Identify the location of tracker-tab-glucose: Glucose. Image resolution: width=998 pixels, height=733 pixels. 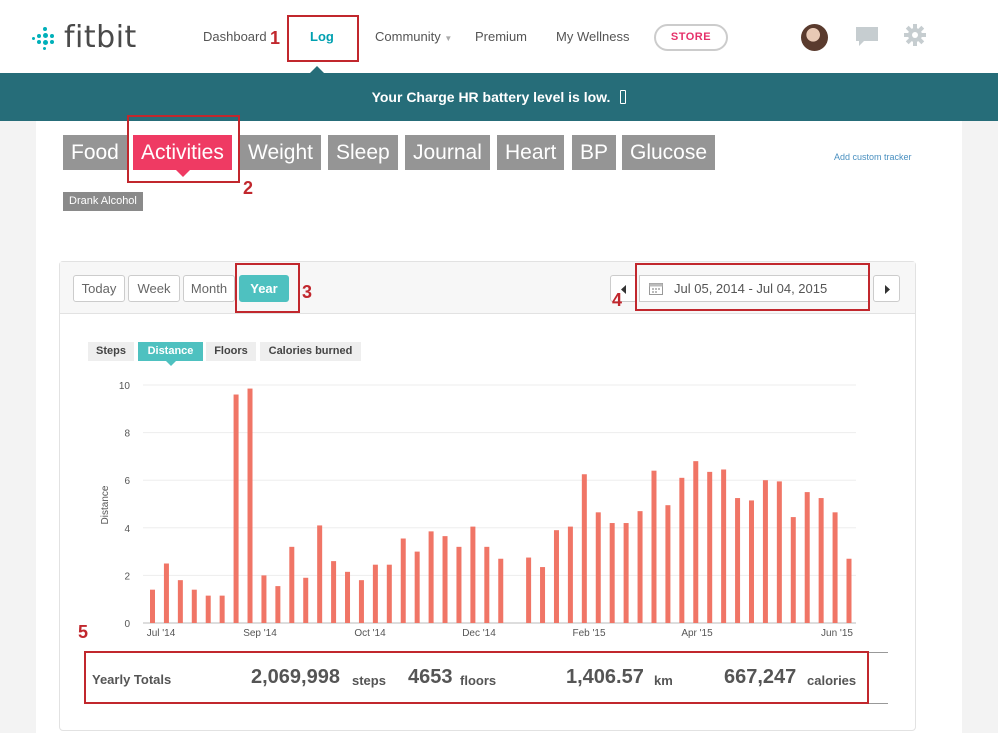
(669, 152).